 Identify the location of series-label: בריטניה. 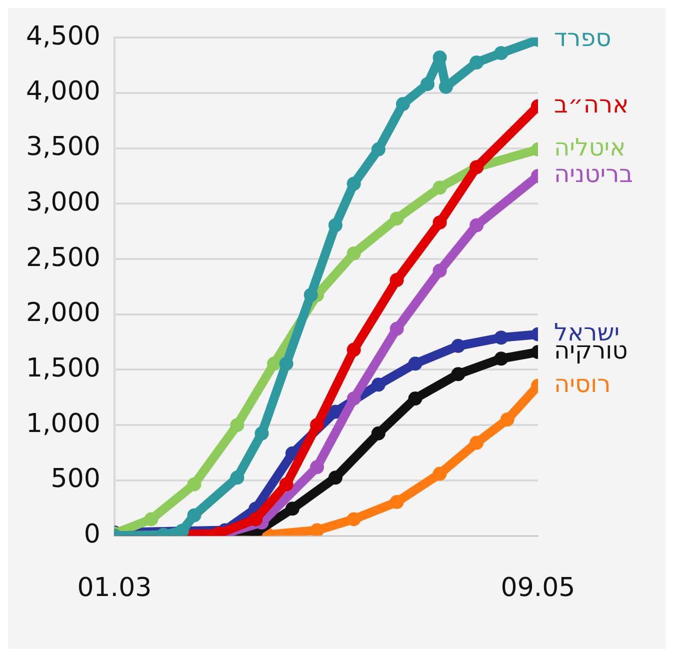
(594, 174).